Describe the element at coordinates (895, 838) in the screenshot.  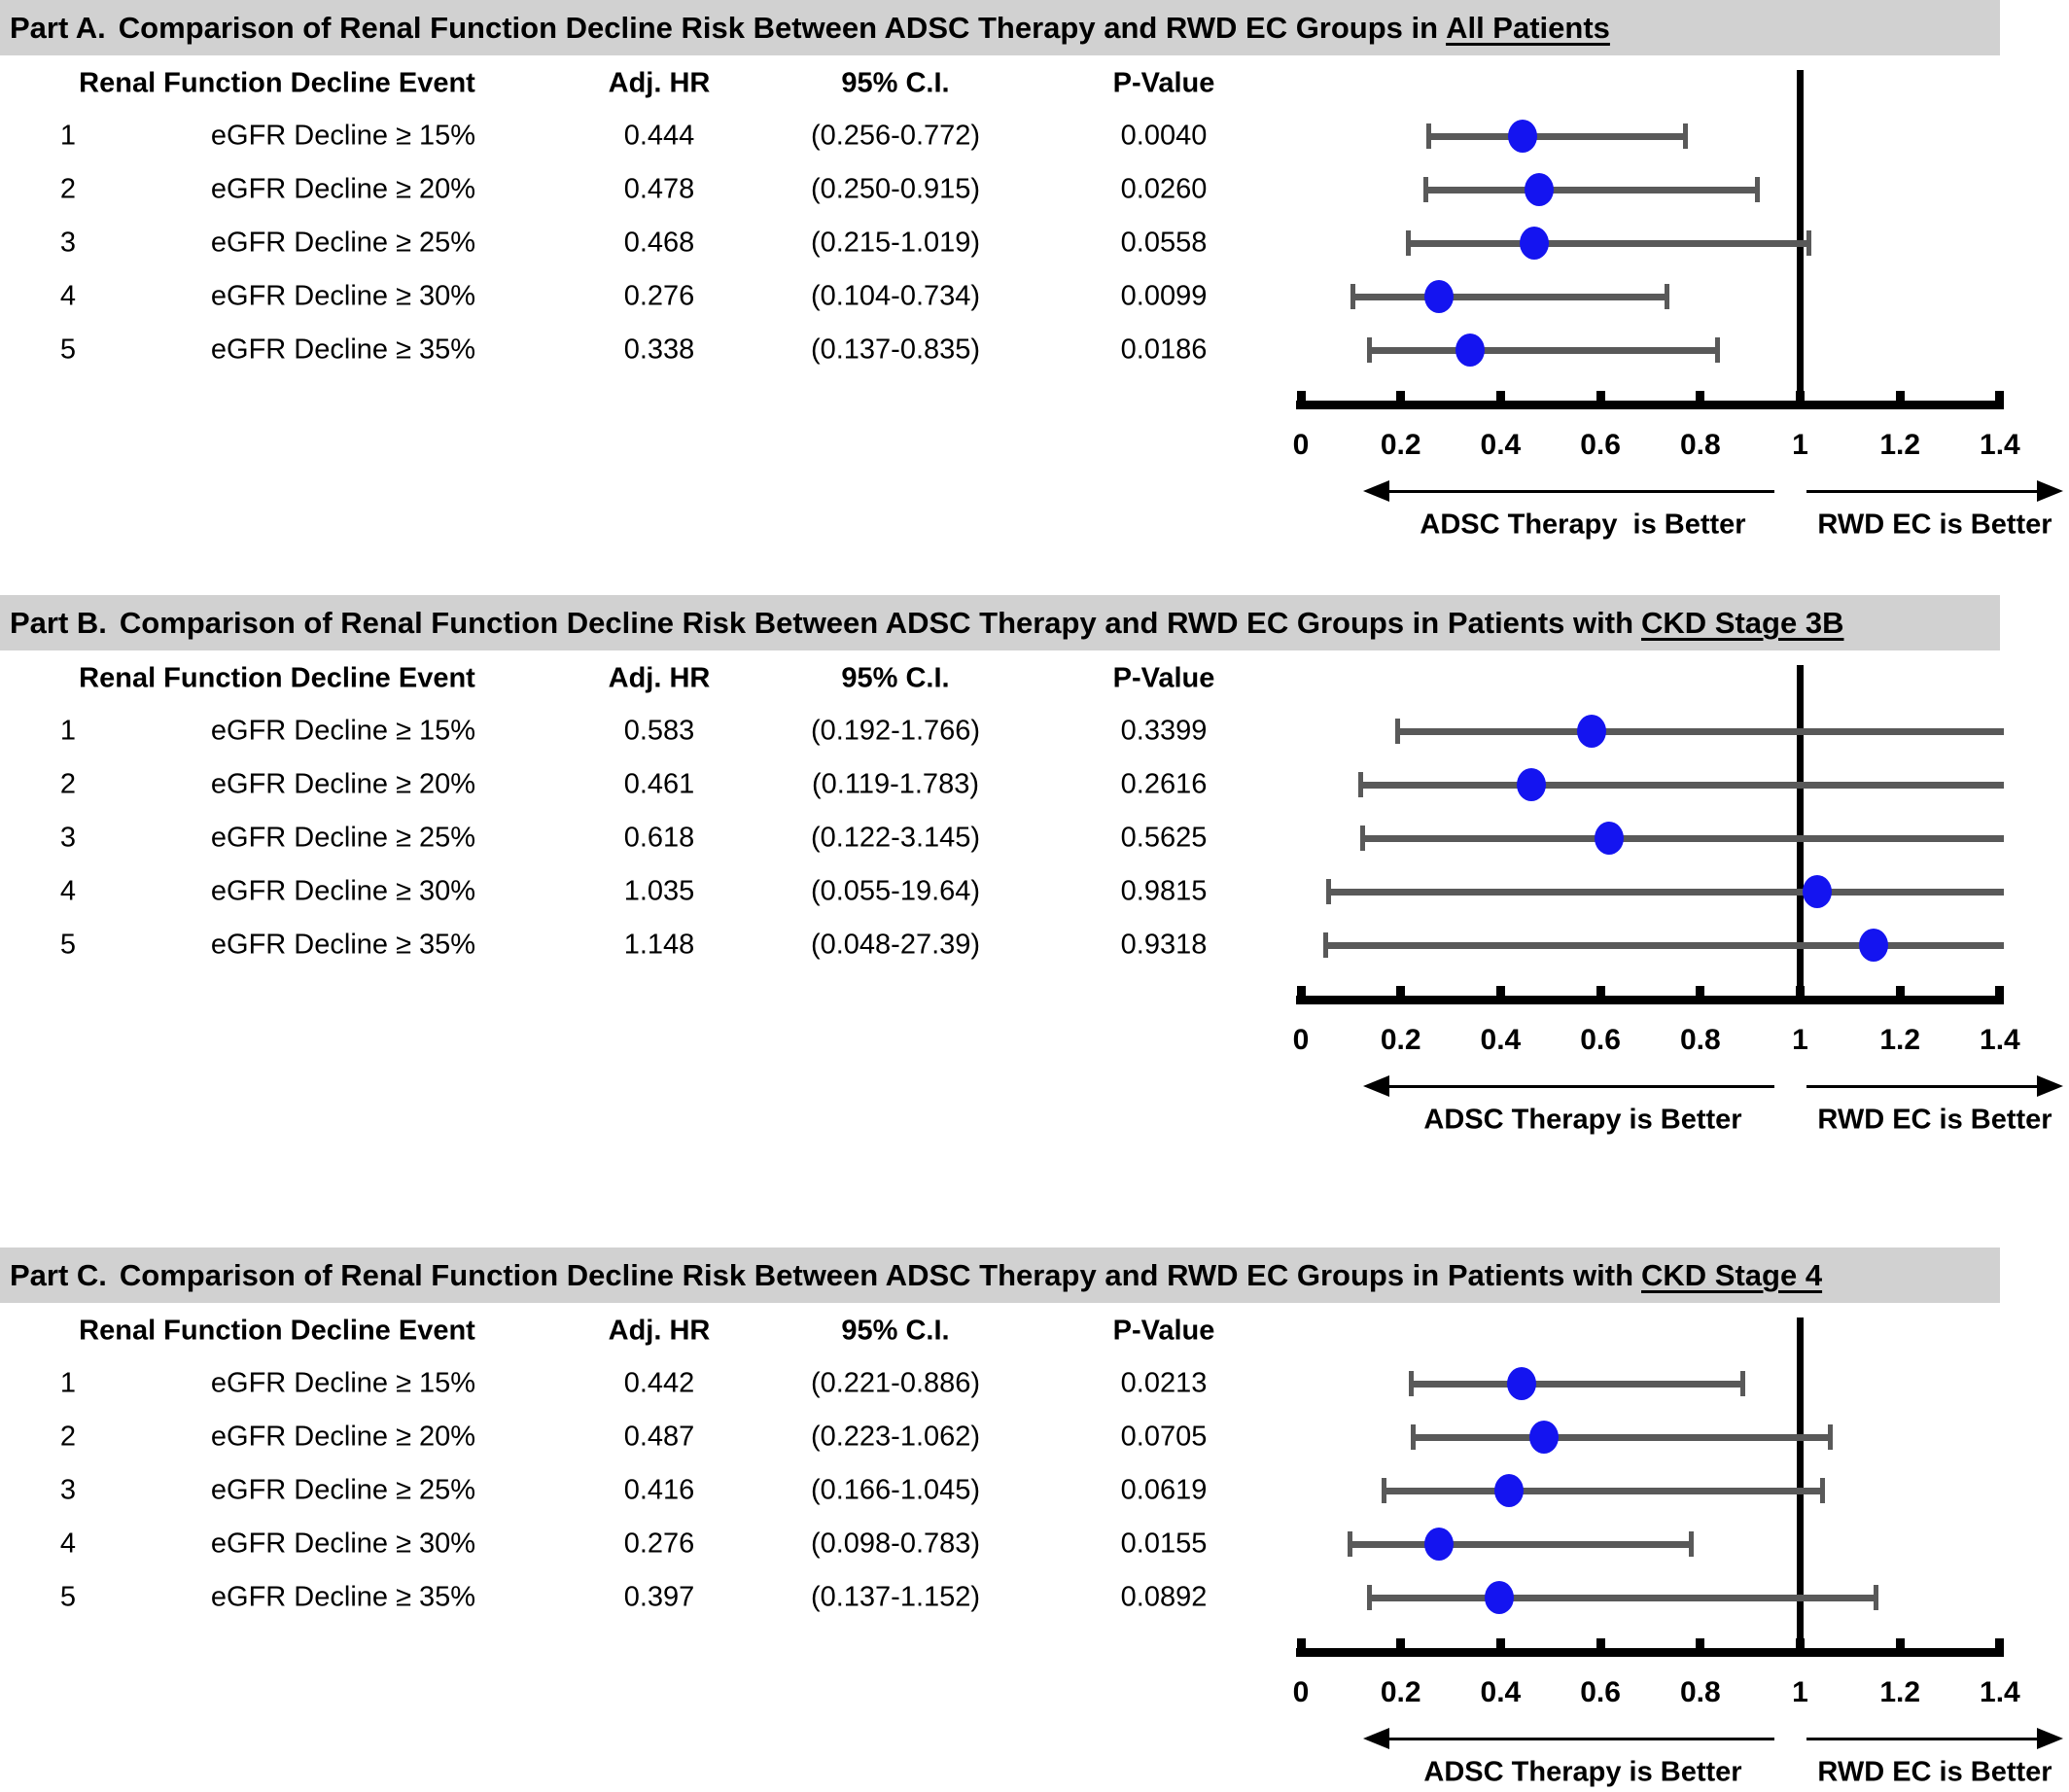
I see `row-ci: (0.122-3.145)` at that location.